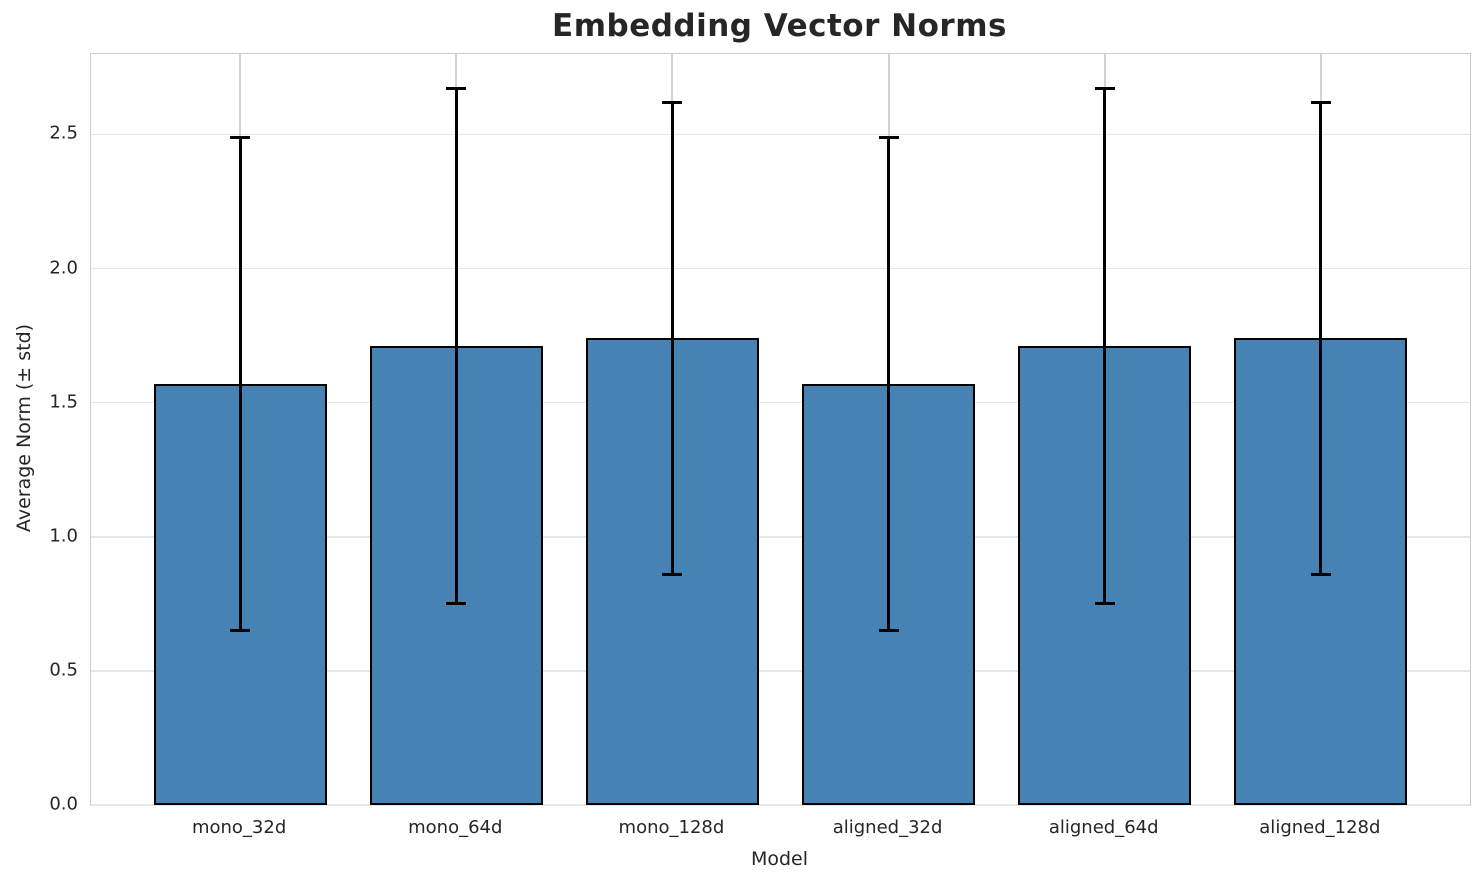 The image size is (1484, 885). Describe the element at coordinates (63, 804) in the screenshot. I see `y-tick-label: 0.0` at that location.